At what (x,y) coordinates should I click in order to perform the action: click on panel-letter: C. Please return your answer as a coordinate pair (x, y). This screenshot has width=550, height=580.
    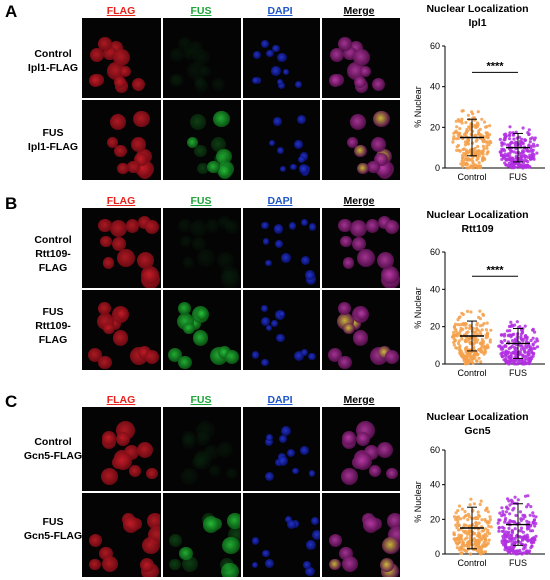
    Looking at the image, I should click on (11, 401).